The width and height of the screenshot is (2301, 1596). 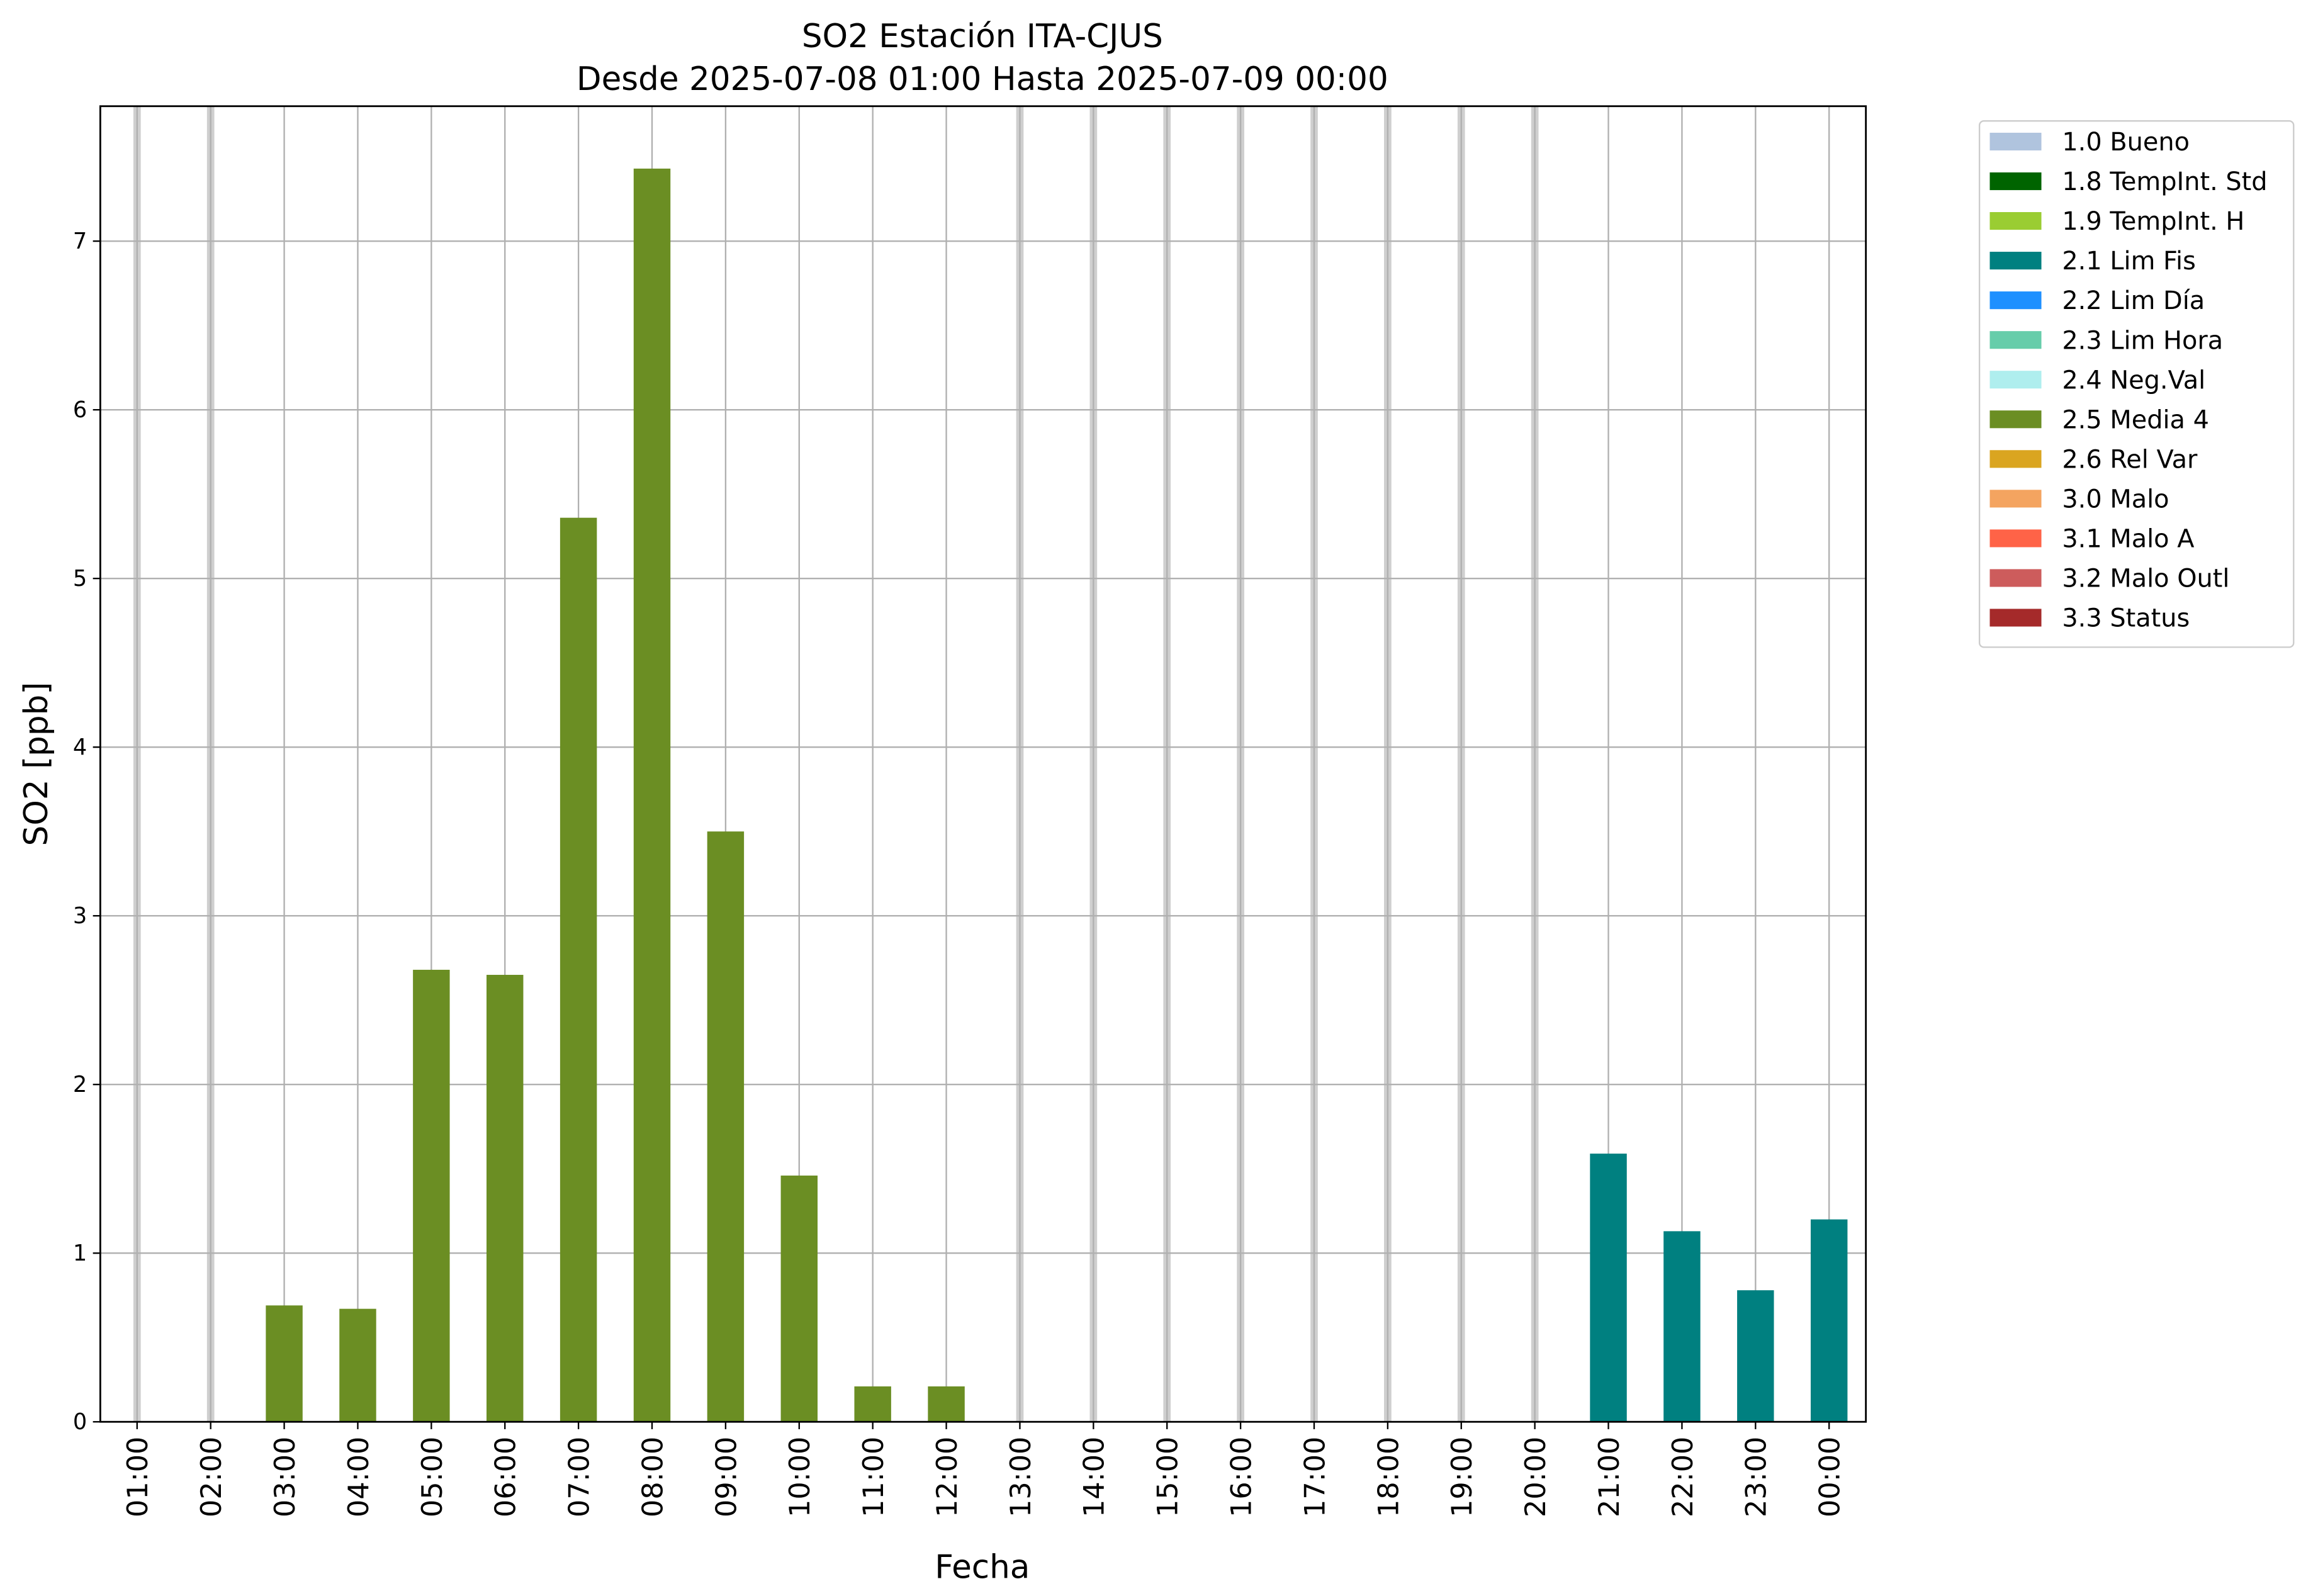 I want to click on x-tick-label: 21:00, so click(x=1610, y=1477).